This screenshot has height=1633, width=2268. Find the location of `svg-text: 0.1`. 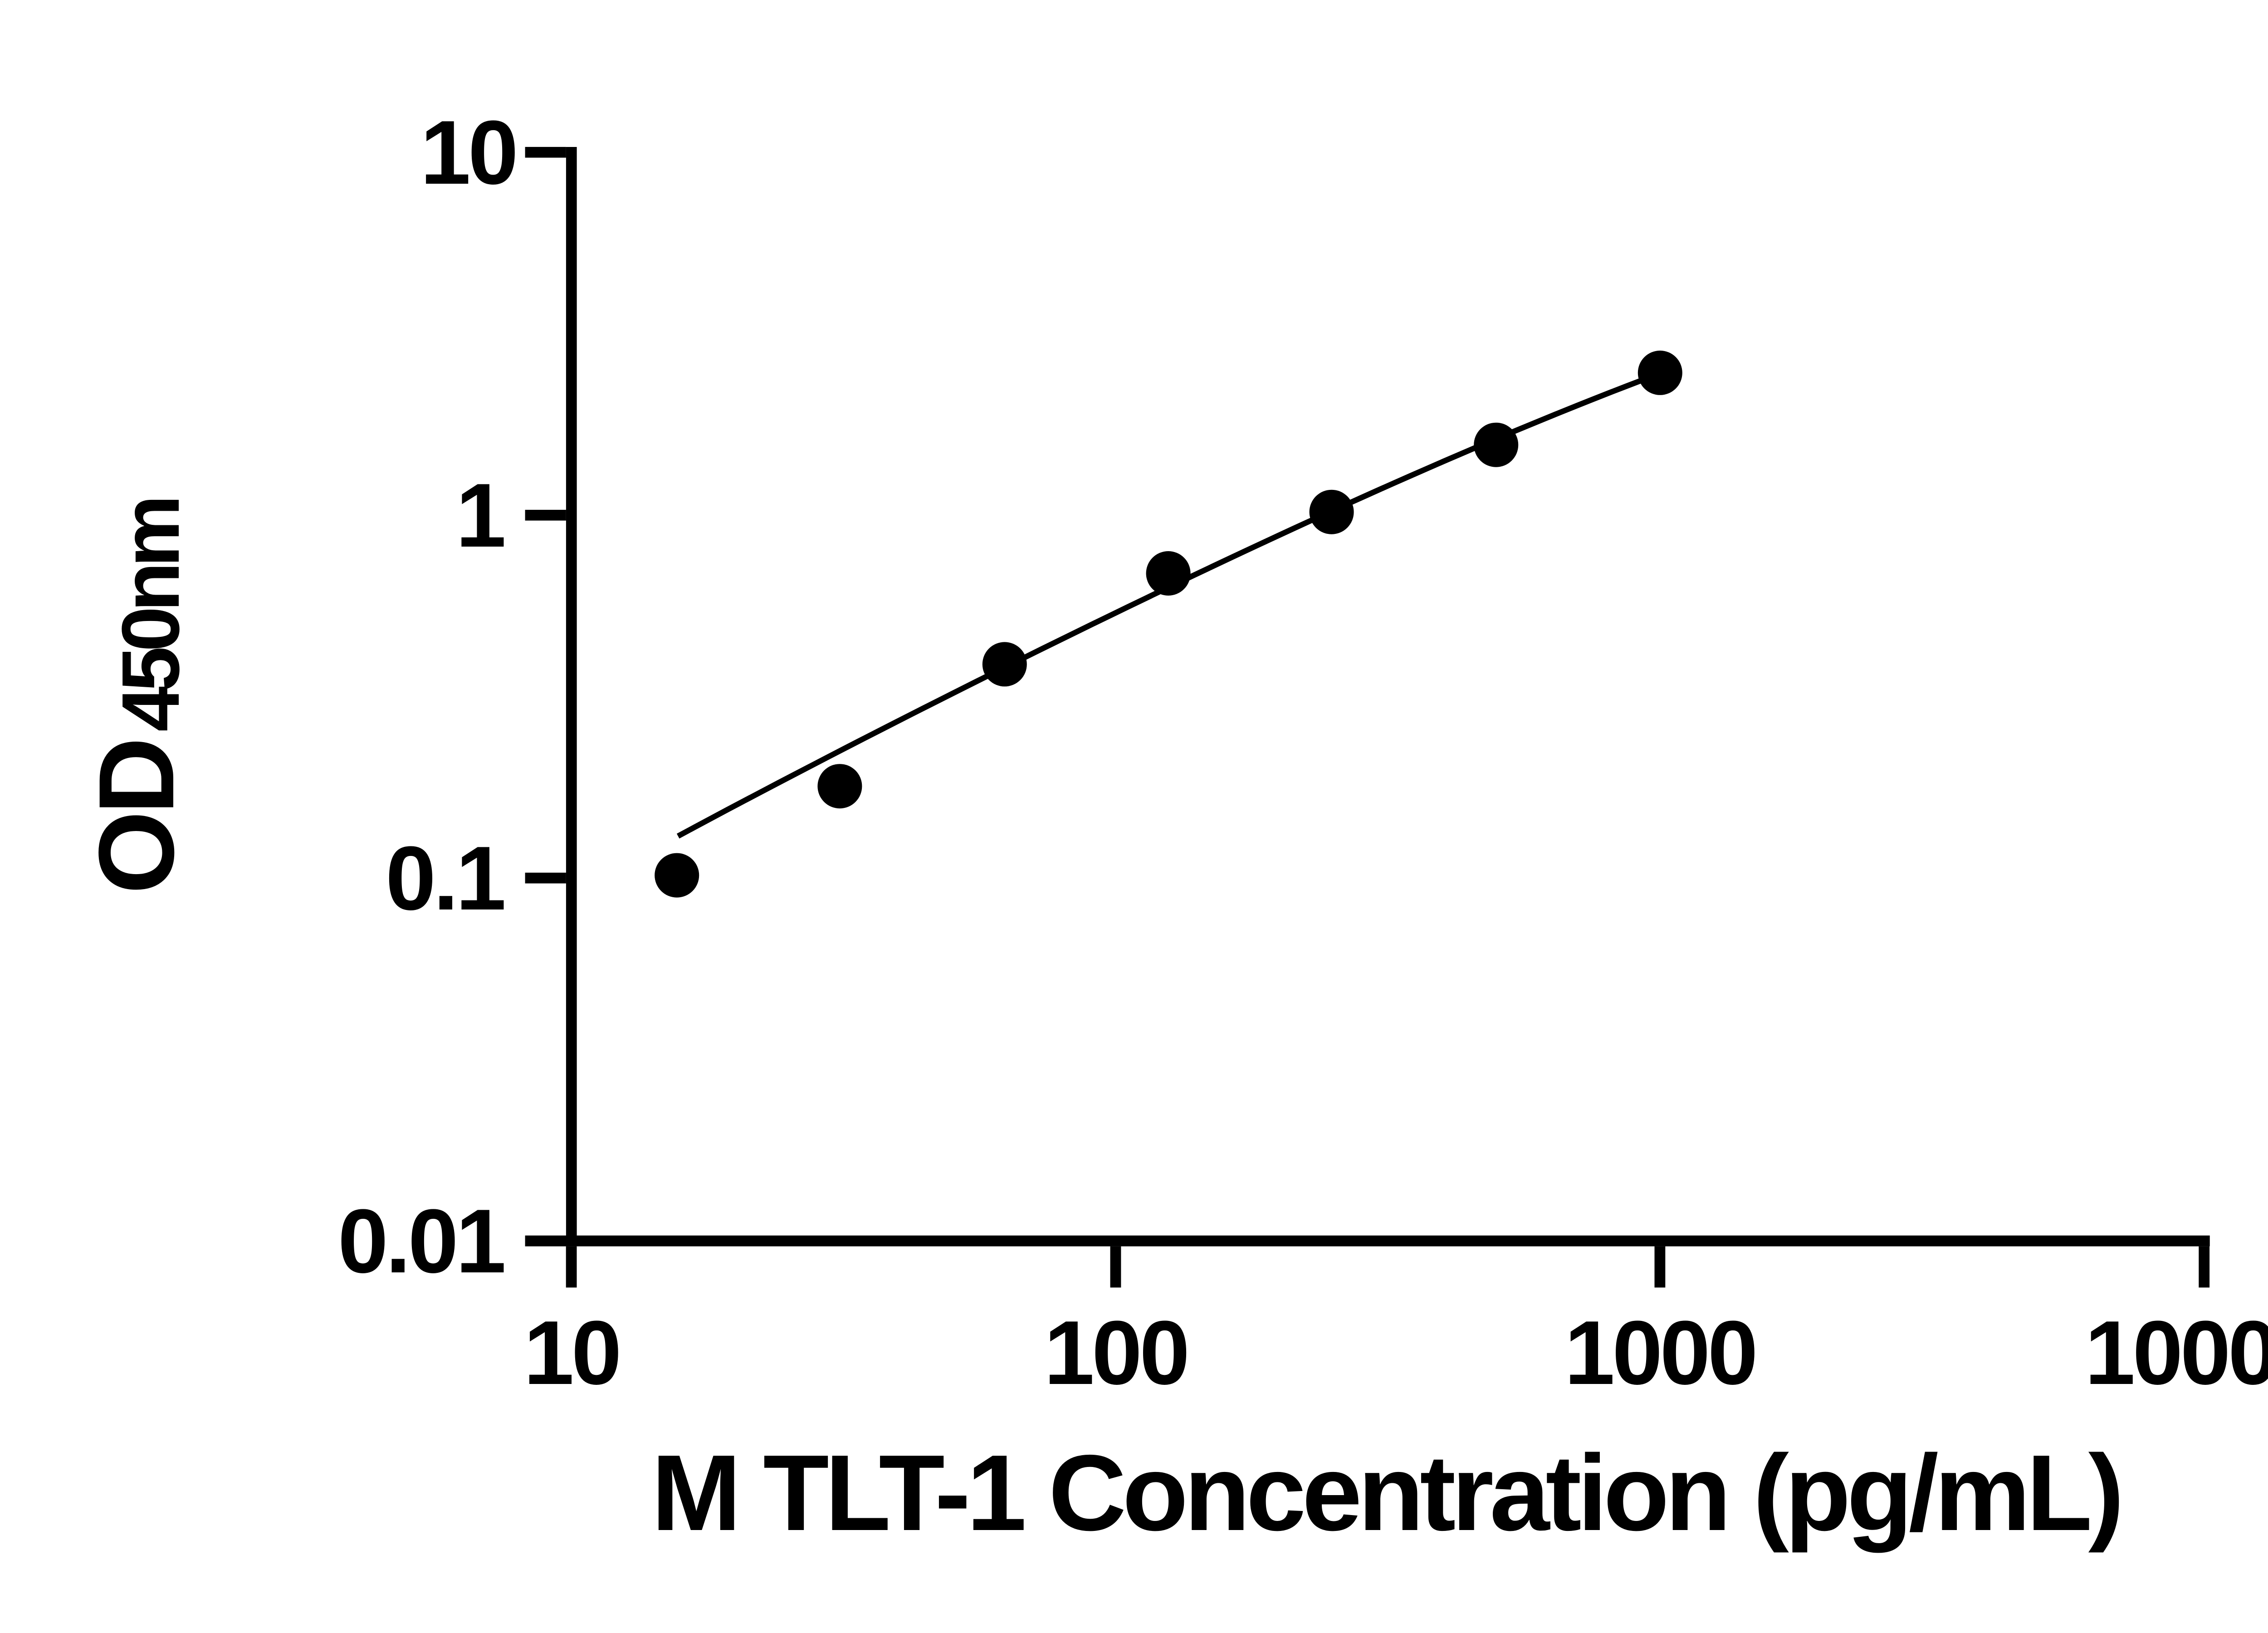

svg-text: 0.1 is located at coordinates (445, 878).